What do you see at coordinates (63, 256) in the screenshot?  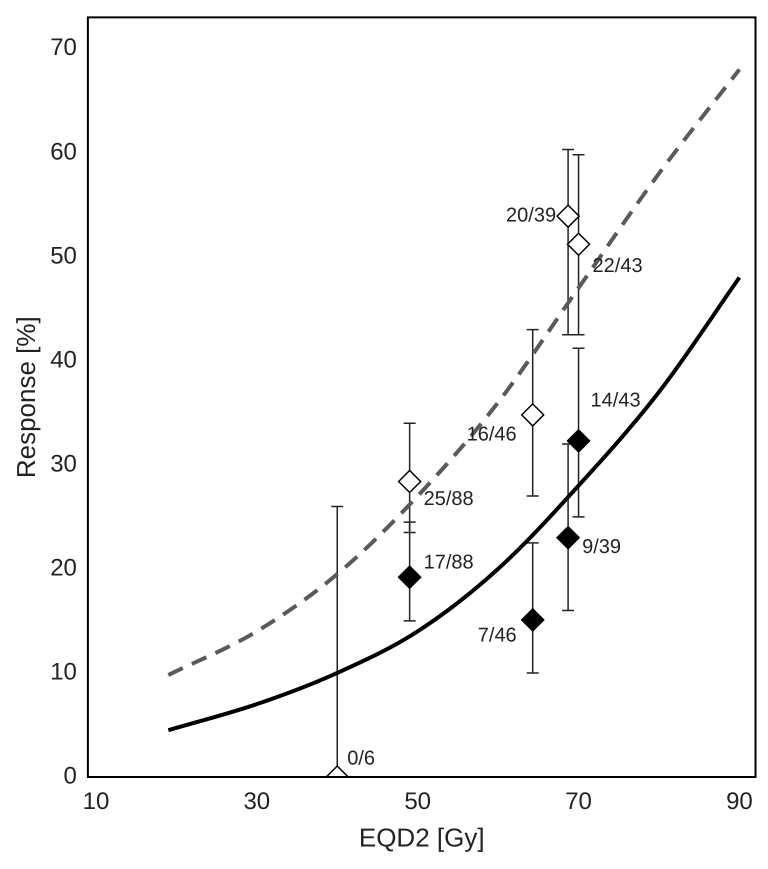 I see `y-tick-label: 50` at bounding box center [63, 256].